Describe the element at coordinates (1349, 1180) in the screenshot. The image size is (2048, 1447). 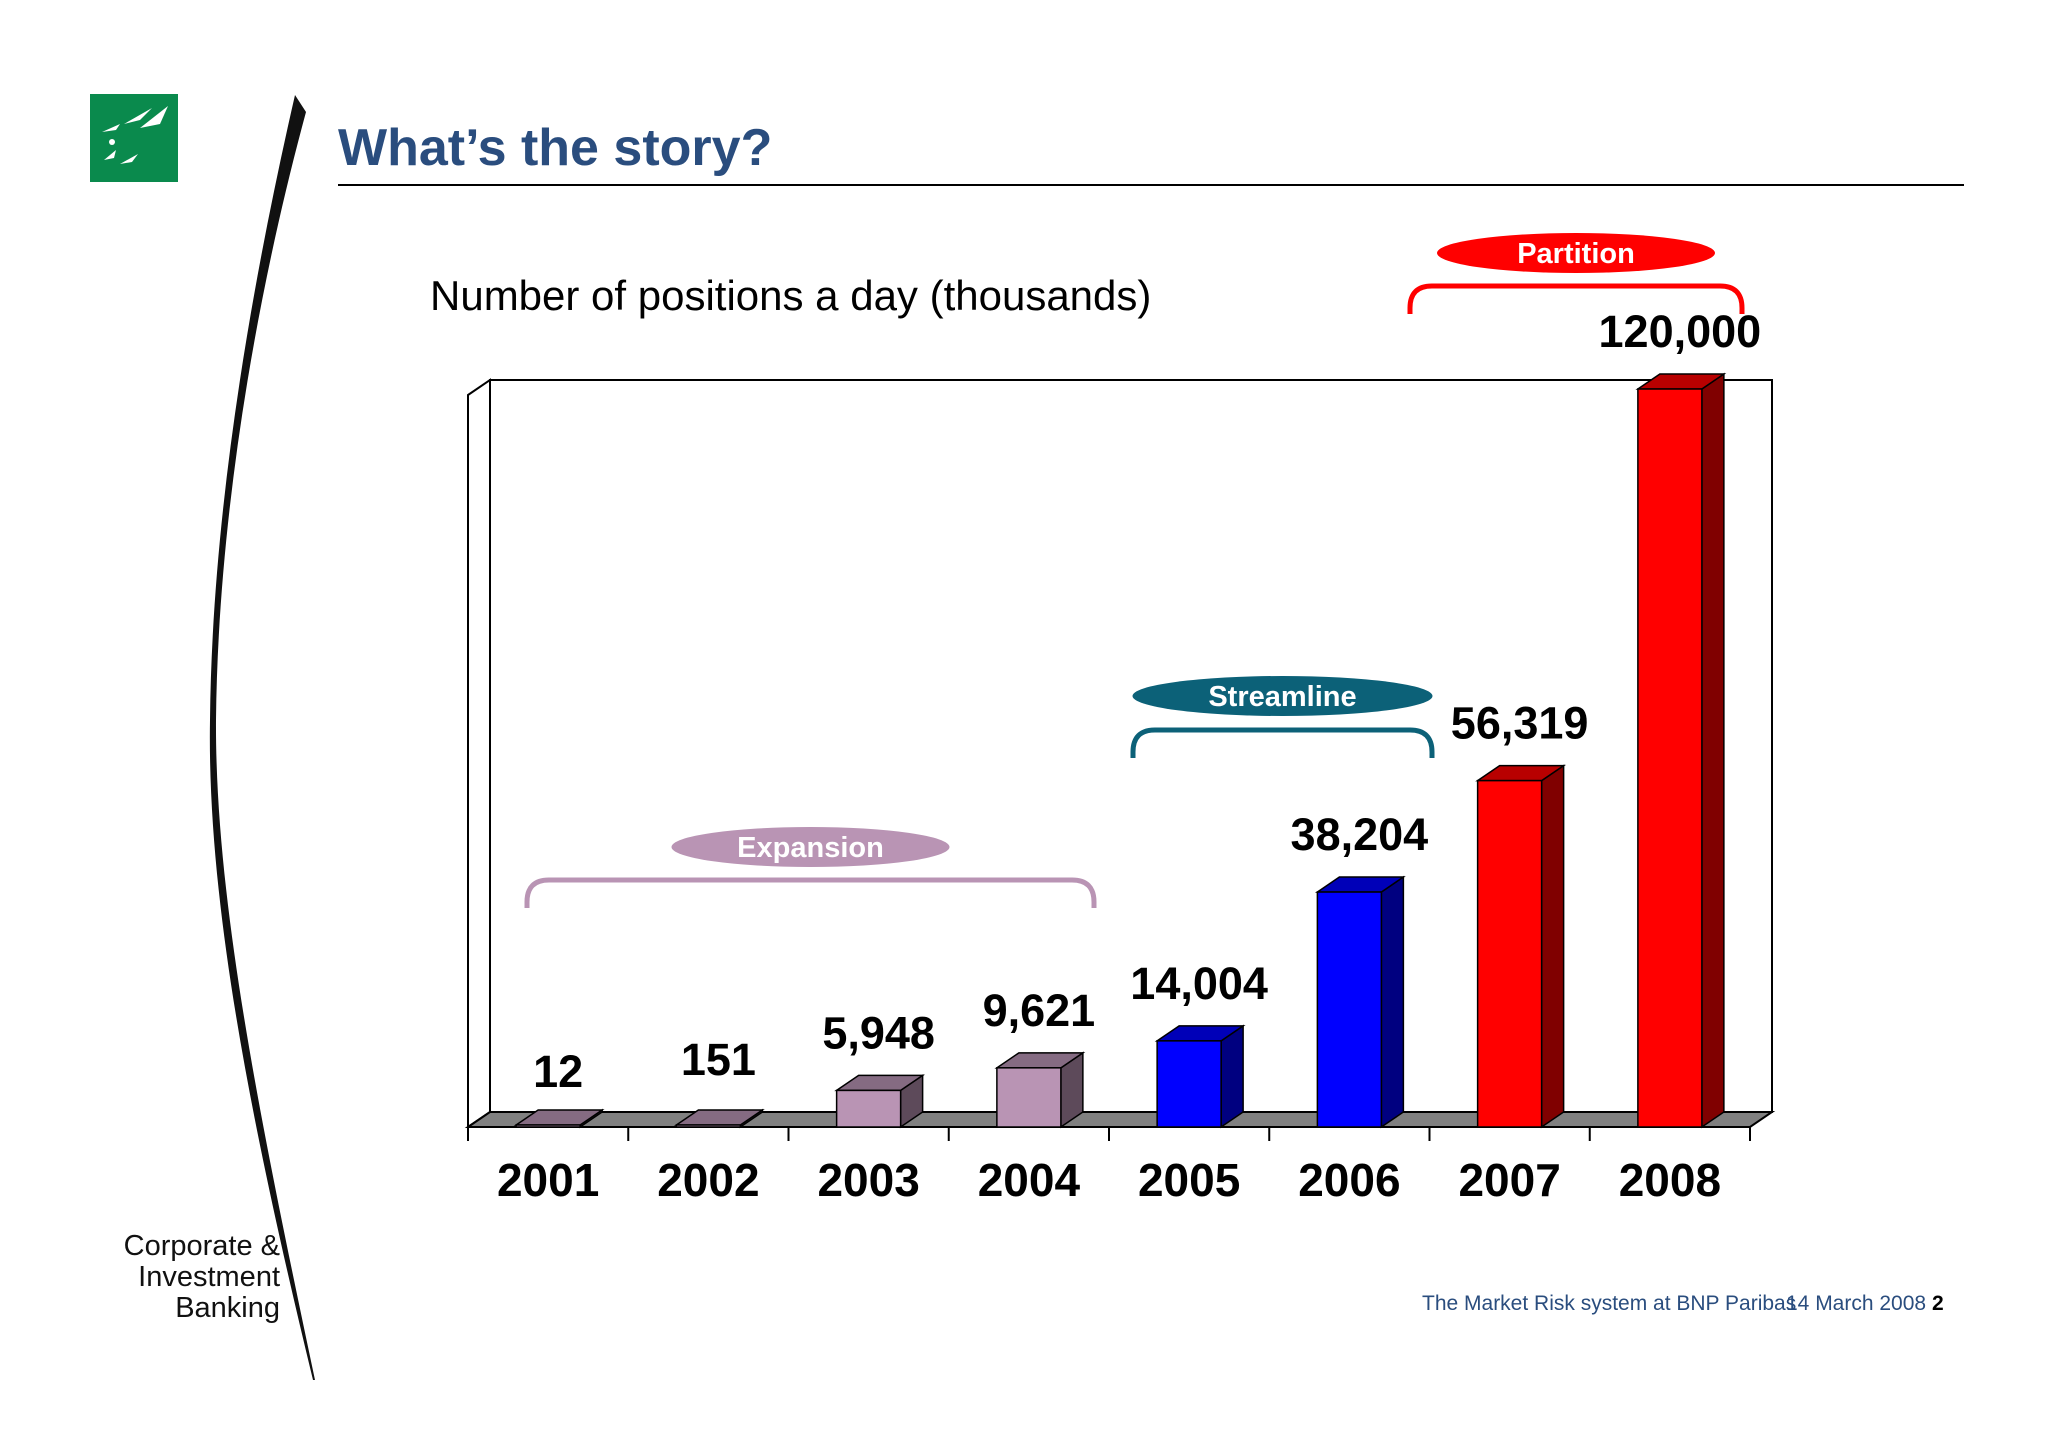
I see `category-tick-label: 2006` at that location.